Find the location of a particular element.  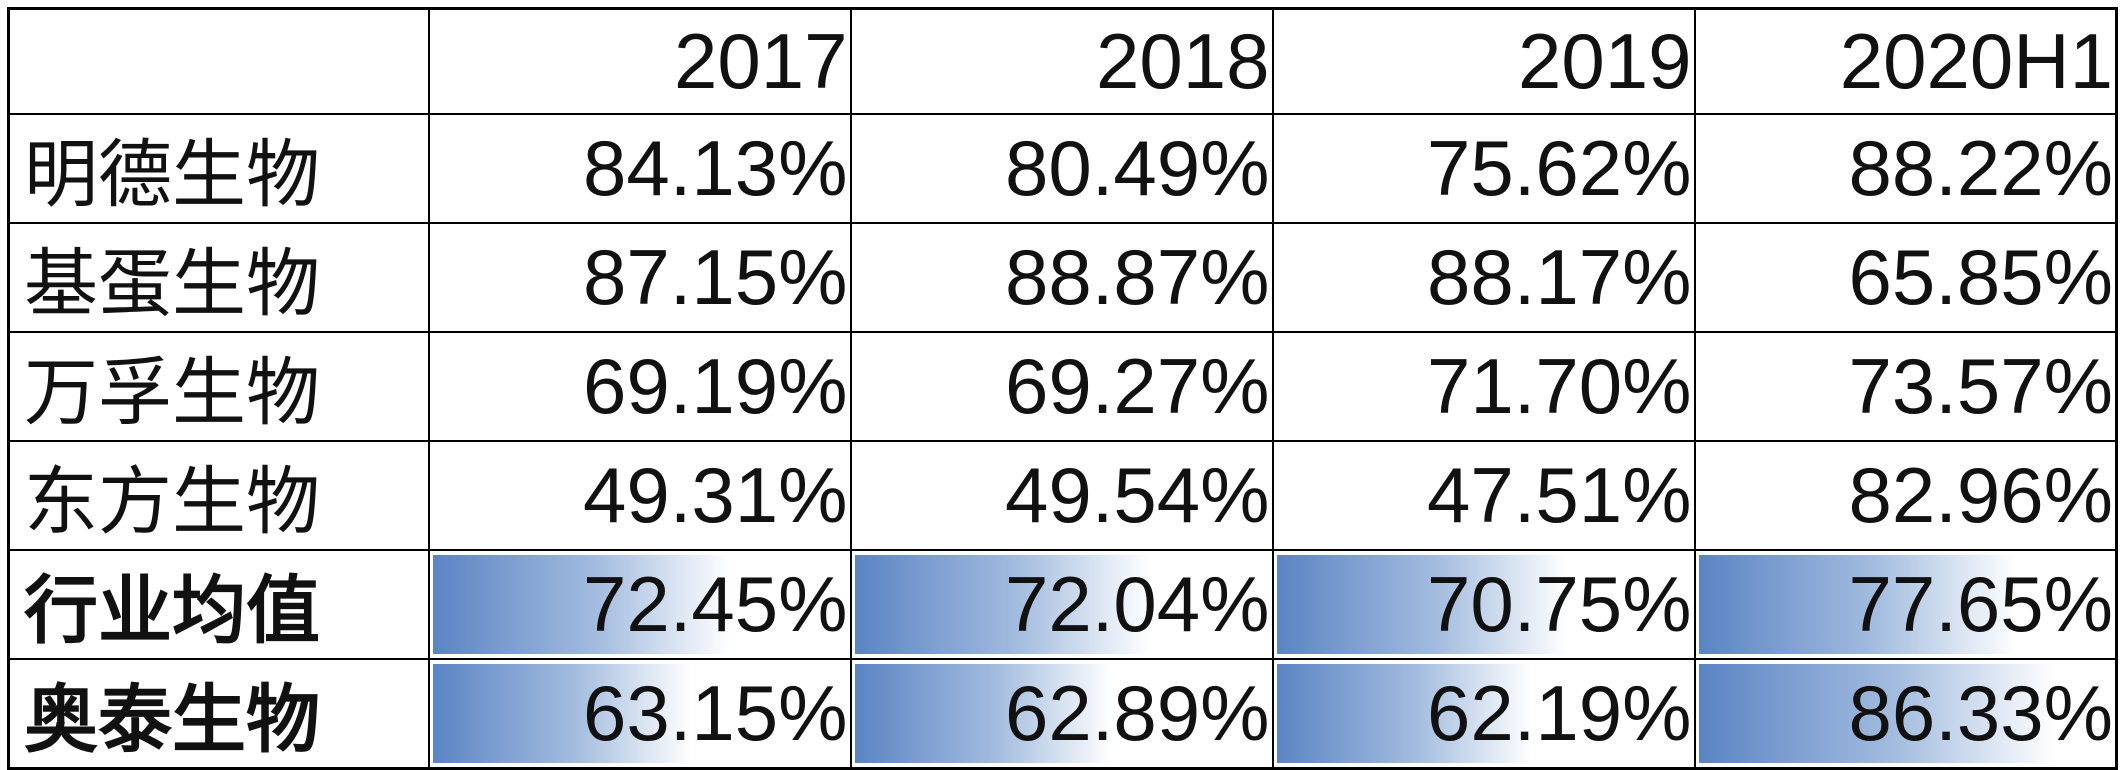

value-text: 86.33% is located at coordinates (1980, 713).